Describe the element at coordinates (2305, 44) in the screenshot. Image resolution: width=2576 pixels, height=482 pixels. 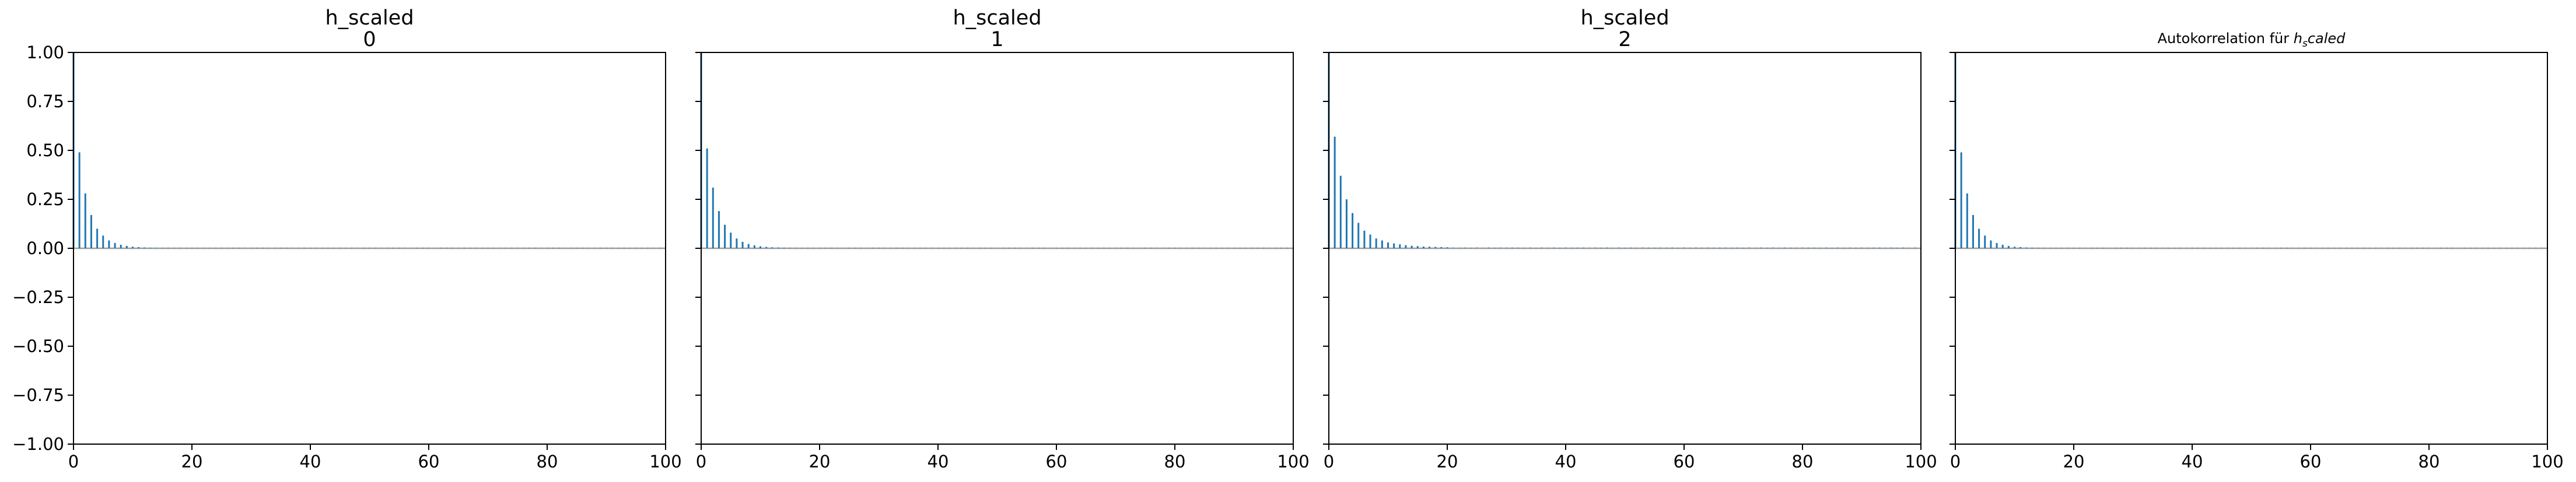
I see `panel-title-subscript: s` at that location.